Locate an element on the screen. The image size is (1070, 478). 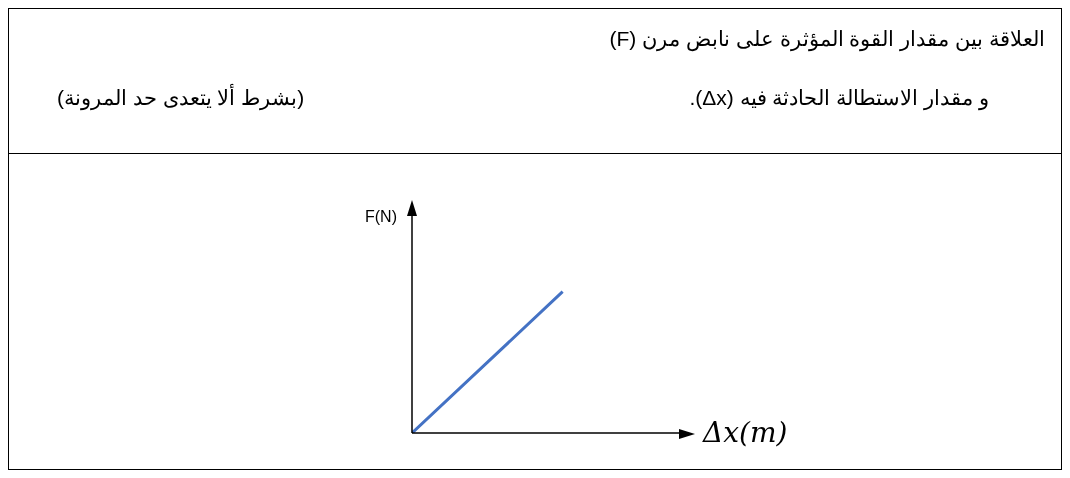
text: (بشرط ألا يتعدى حد المرونة) is located at coordinates (181, 98).